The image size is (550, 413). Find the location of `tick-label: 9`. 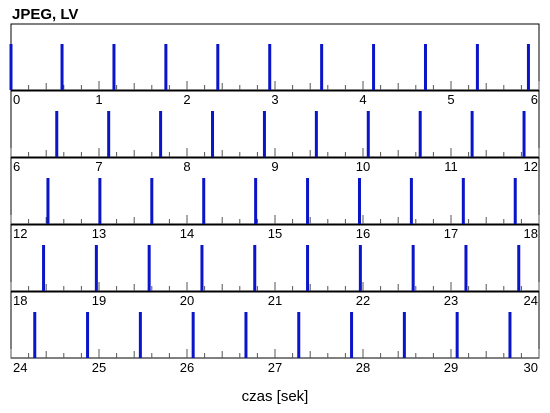

tick-label: 9 is located at coordinates (274, 166).